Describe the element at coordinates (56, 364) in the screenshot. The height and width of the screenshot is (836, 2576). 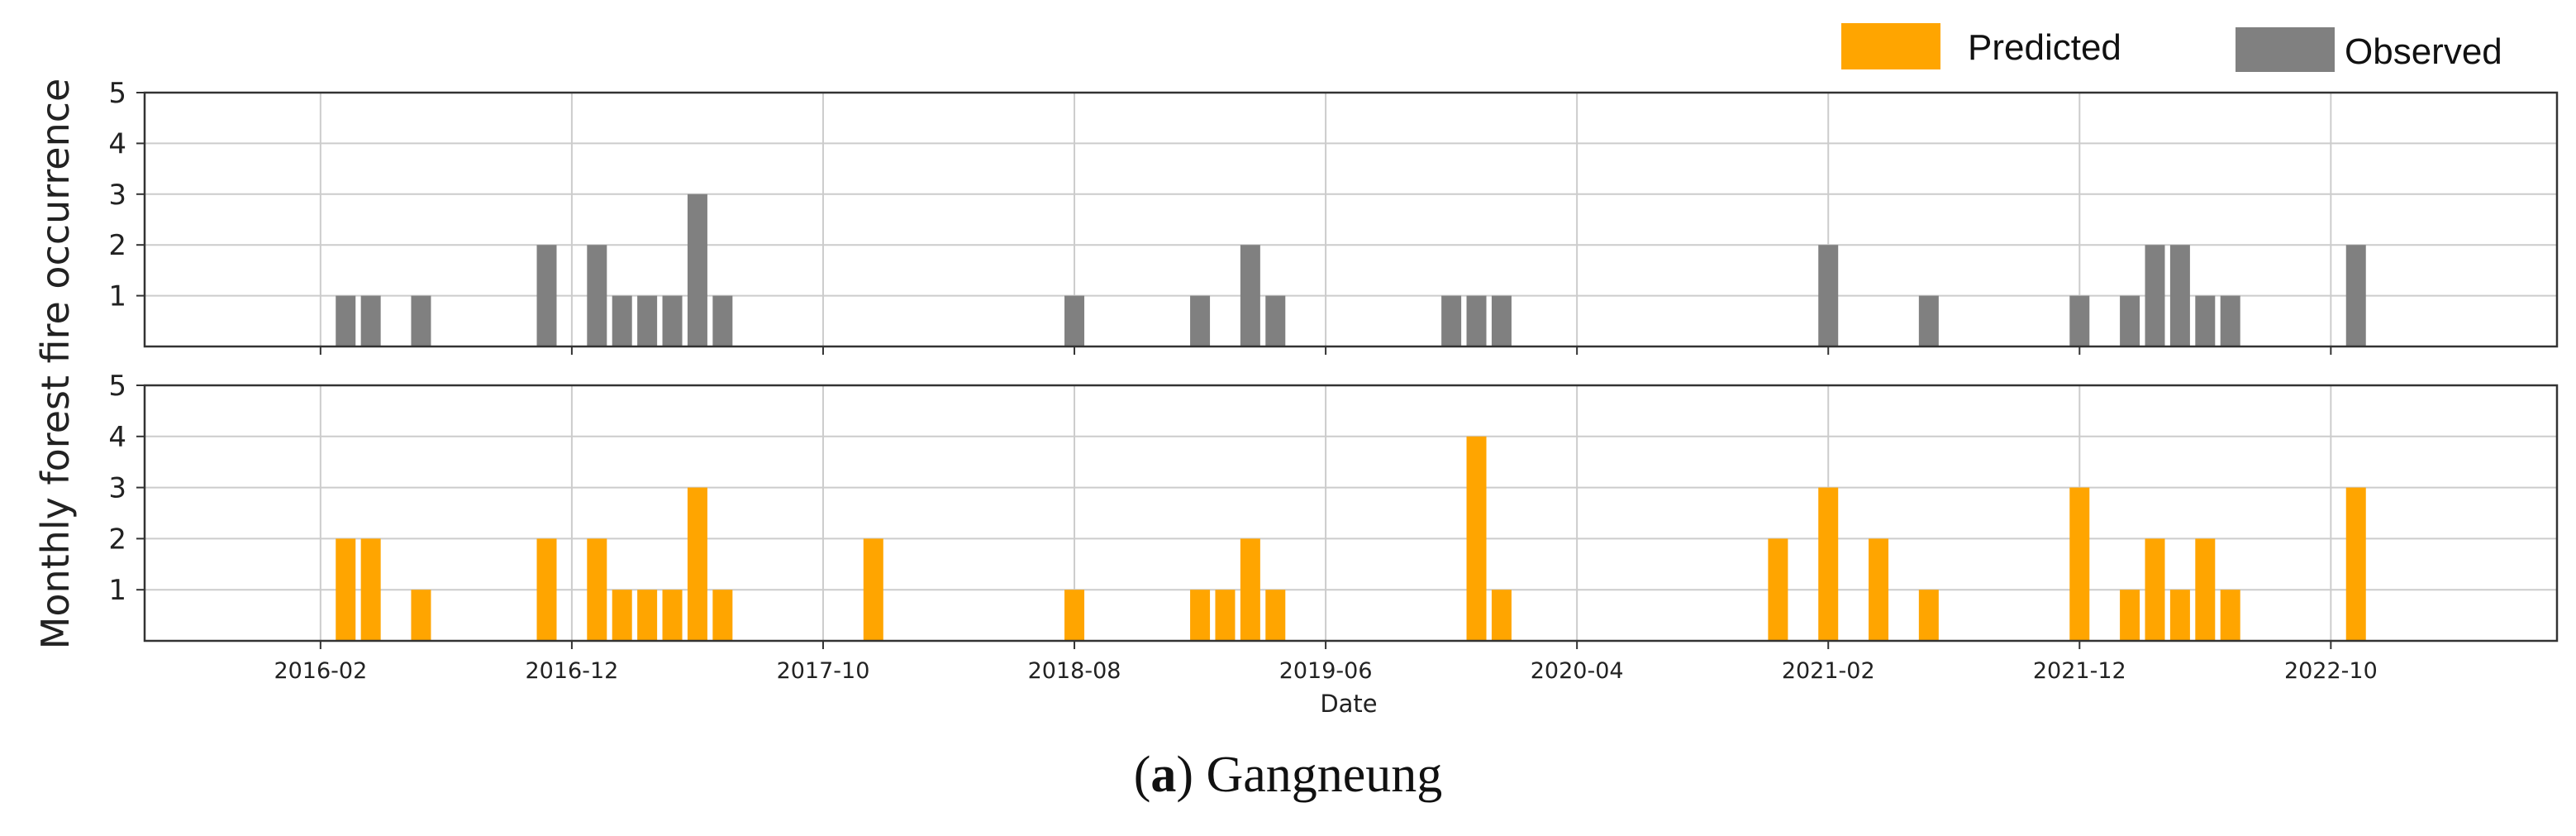
I see `y-axis-label: Monthly forest fire occurrence` at that location.